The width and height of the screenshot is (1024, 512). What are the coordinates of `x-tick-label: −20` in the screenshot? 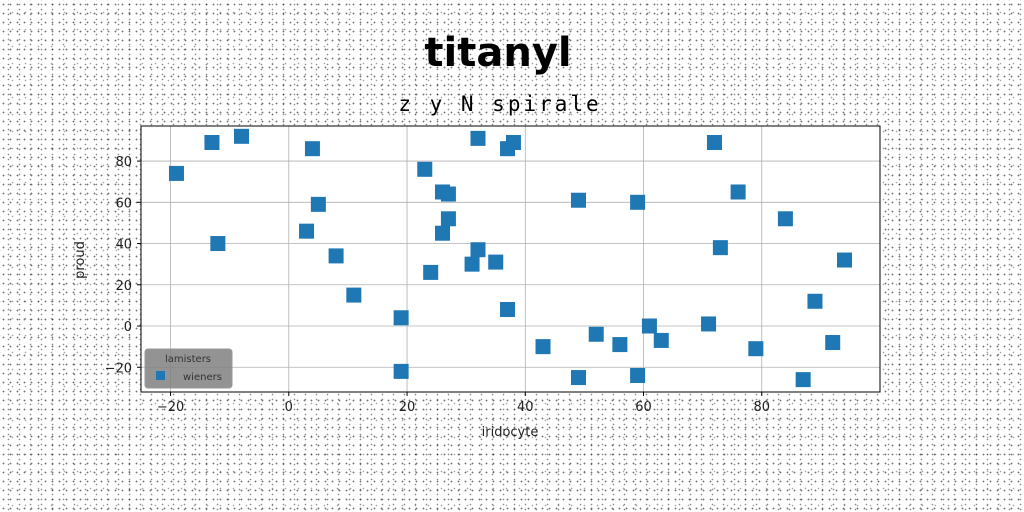 It's located at (170, 407).